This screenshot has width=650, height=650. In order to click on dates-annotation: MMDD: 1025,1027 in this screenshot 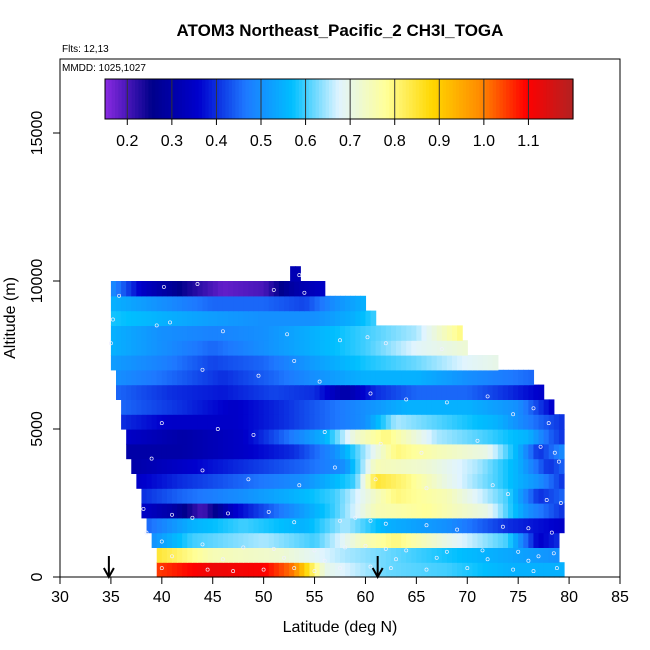, I will do `click(104, 68)`.